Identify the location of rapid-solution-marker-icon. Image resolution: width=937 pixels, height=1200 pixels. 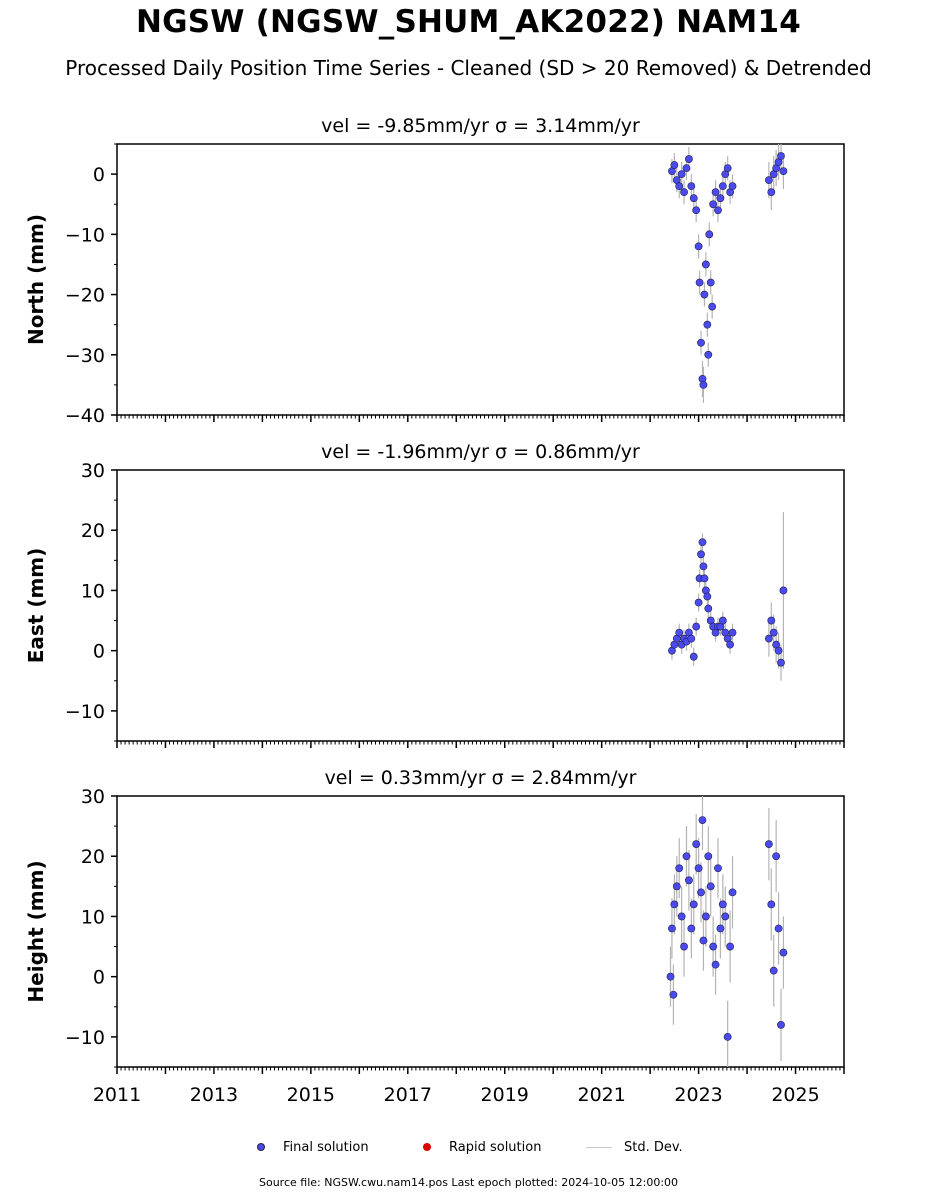
(427, 1147).